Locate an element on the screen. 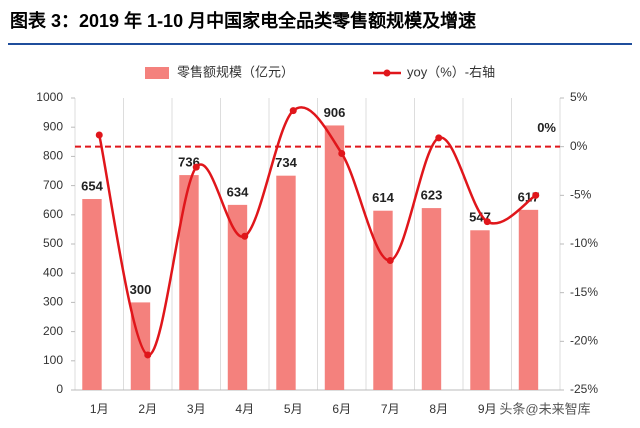  legend-label: 零售额规模（亿元） is located at coordinates (235, 71).